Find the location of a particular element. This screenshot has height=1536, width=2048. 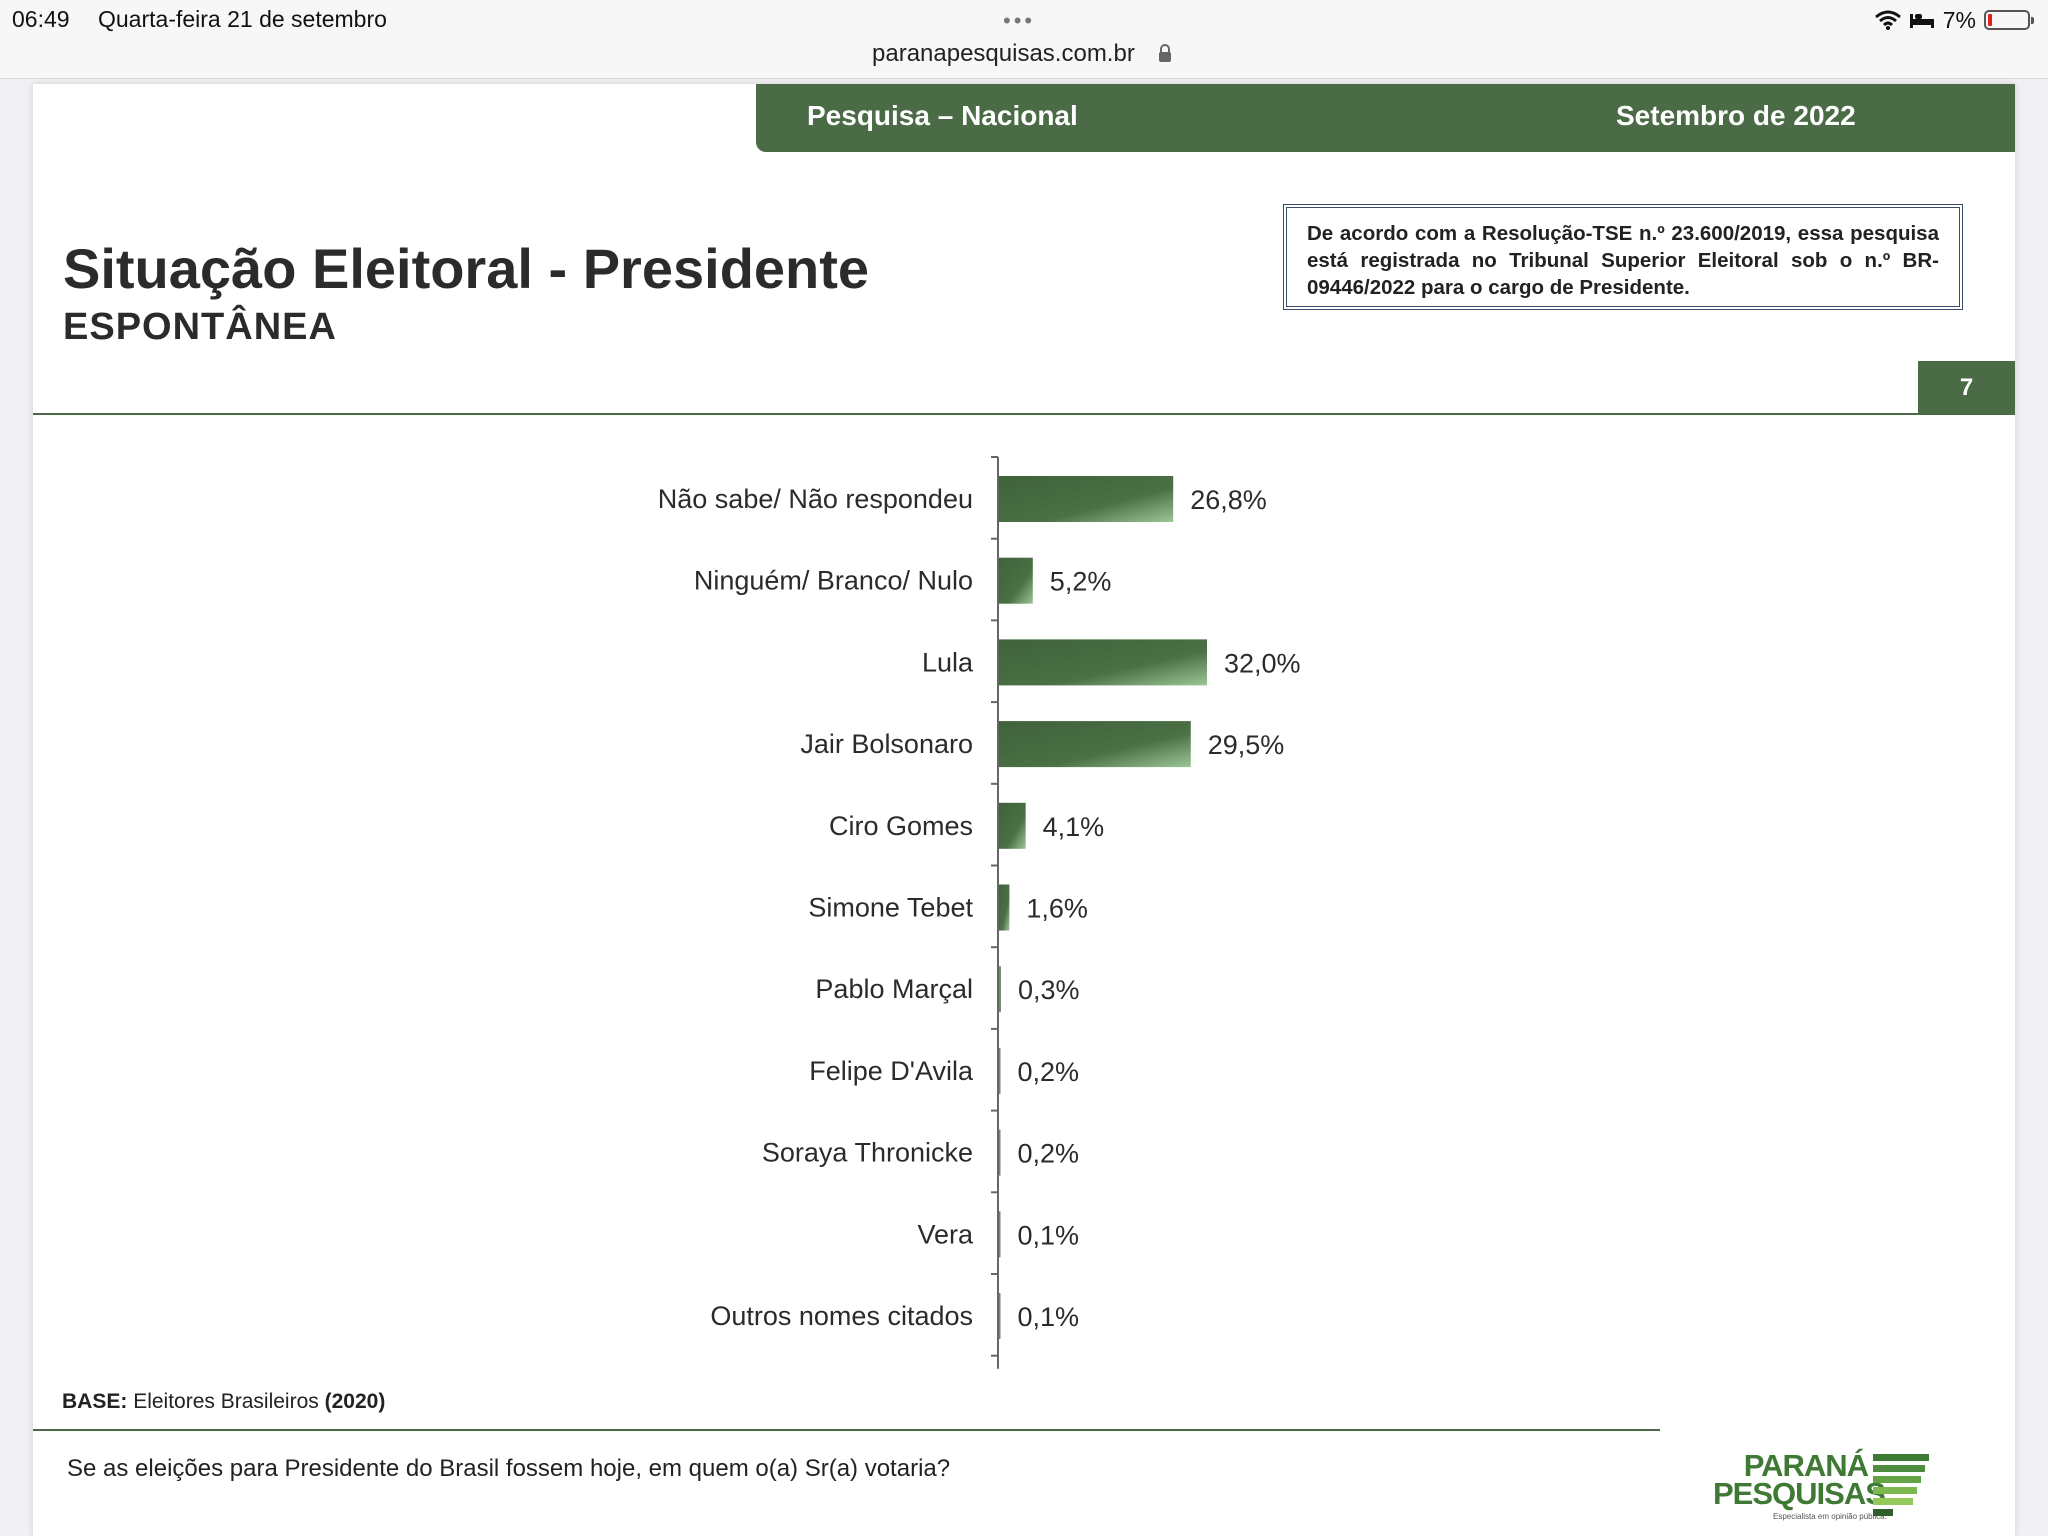

logo-line2: PESQUISAS is located at coordinates (1799, 1493).